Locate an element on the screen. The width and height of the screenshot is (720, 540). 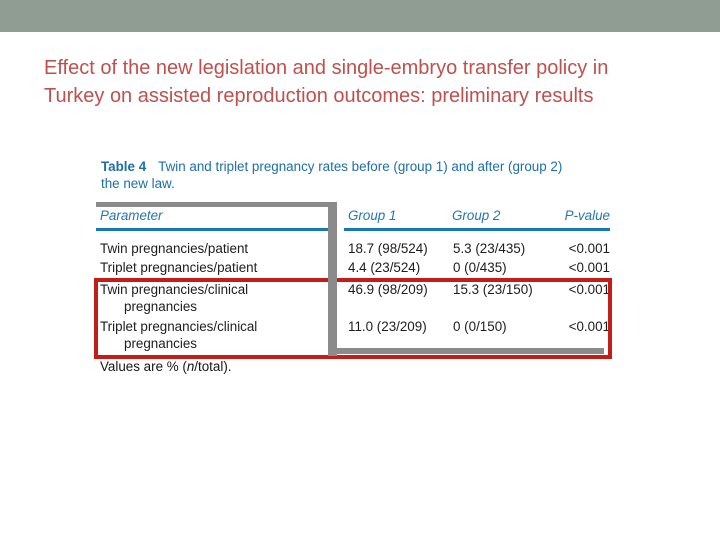
table-footnote: Values are % (n/total). is located at coordinates (166, 366).